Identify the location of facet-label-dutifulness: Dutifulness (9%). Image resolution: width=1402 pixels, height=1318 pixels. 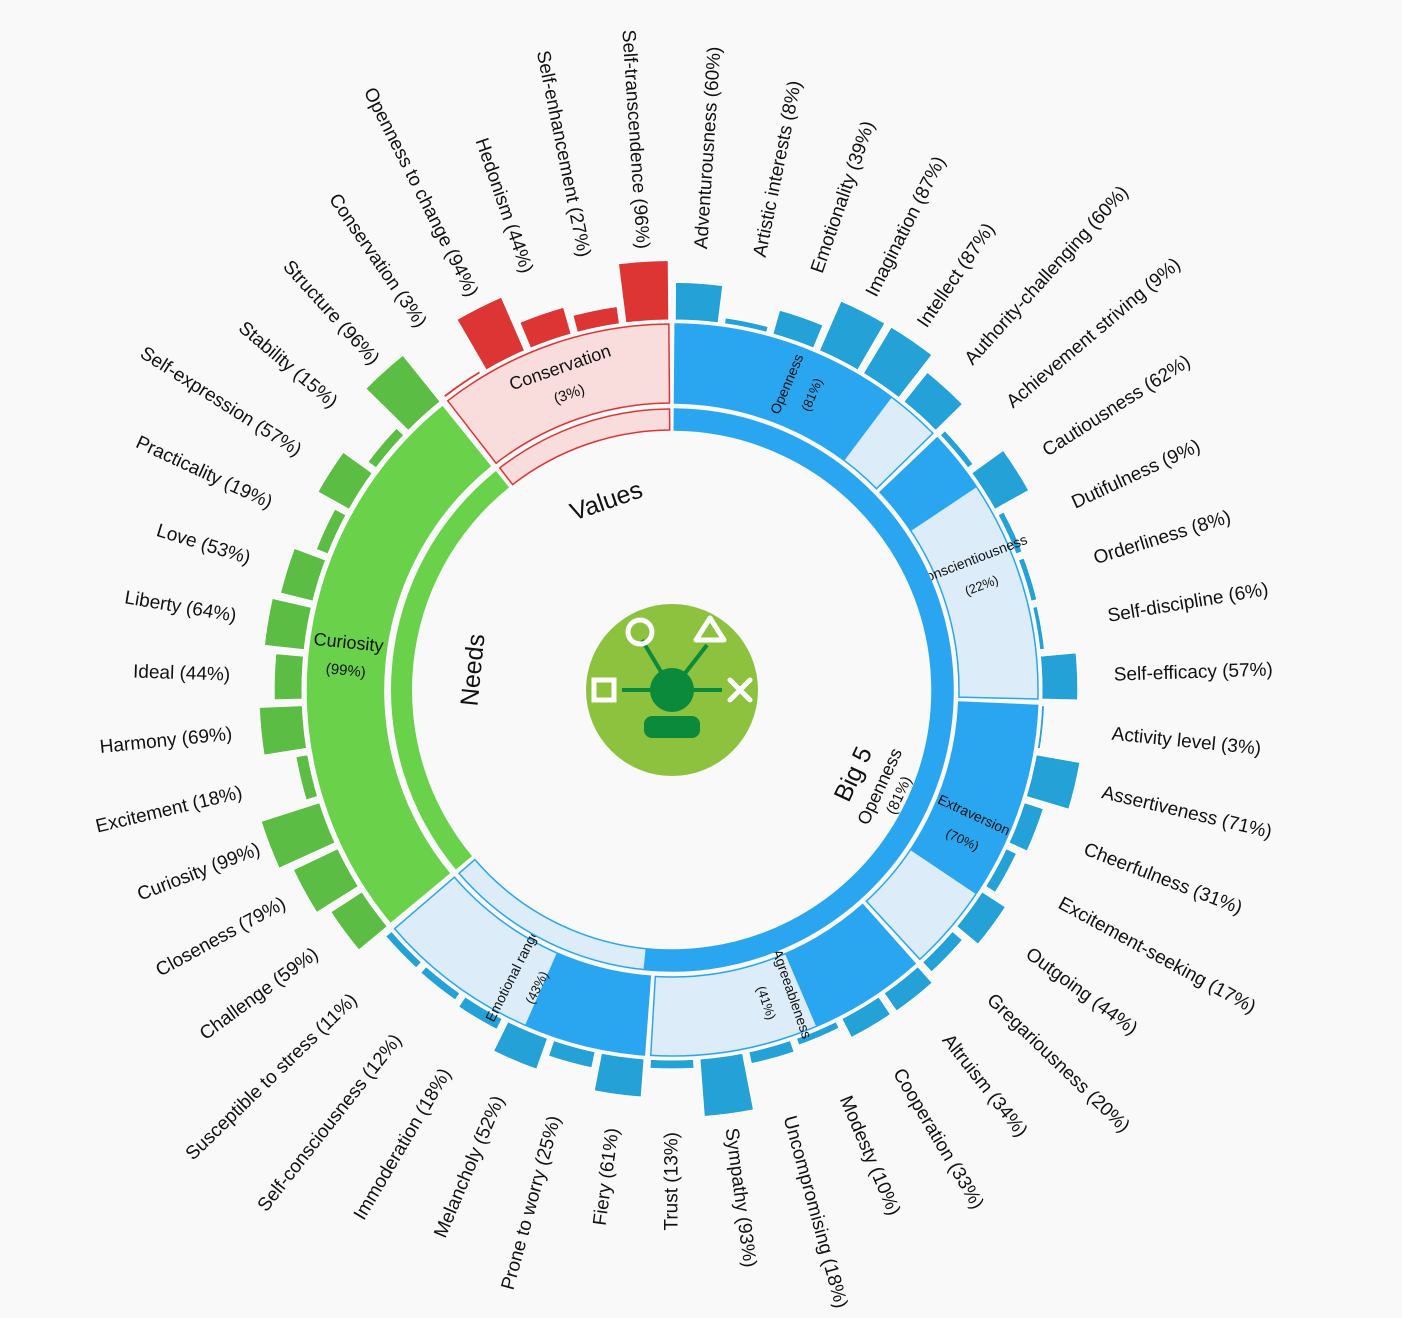
(1135, 475).